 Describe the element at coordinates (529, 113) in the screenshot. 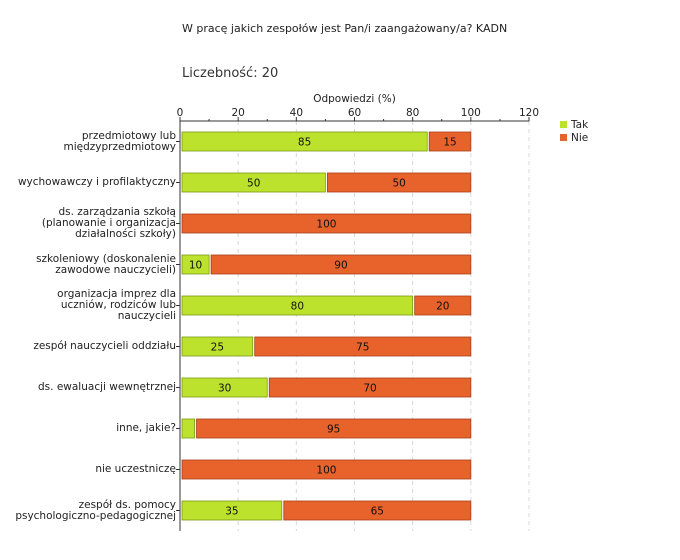

I see `x-tick-label: 120` at that location.